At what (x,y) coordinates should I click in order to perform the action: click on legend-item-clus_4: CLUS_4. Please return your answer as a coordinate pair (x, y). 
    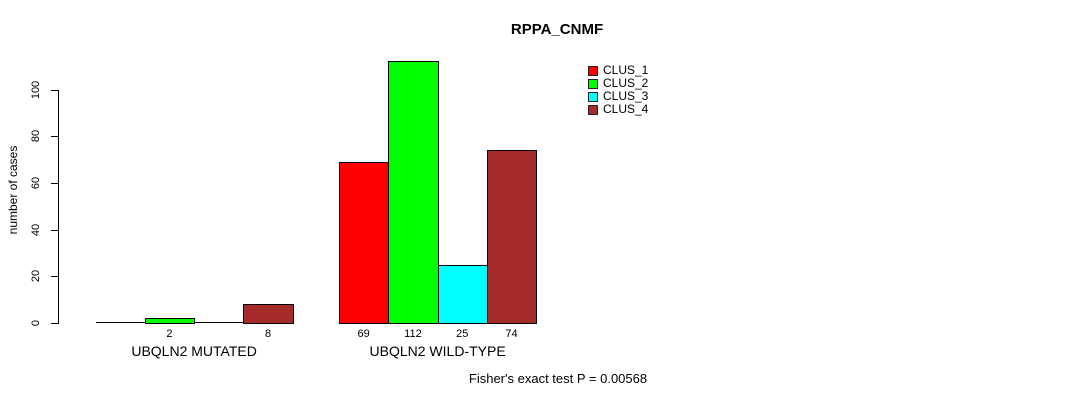
    Looking at the image, I should click on (618, 109).